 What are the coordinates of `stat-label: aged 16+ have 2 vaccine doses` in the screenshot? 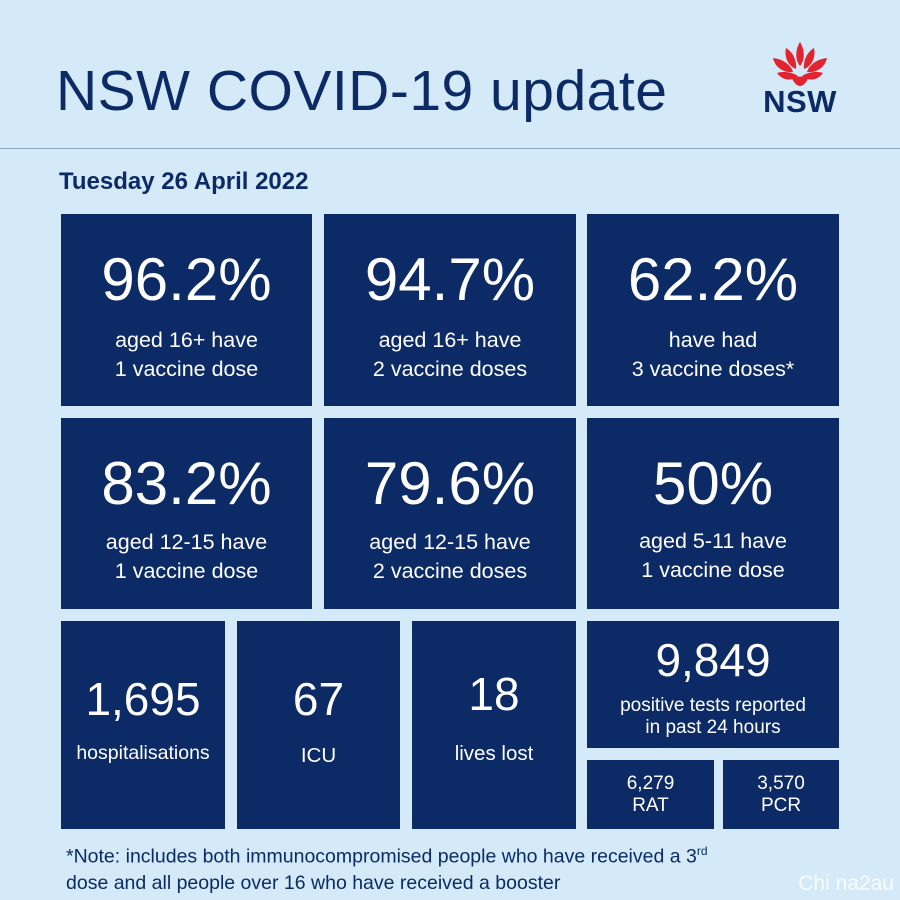 It's located at (450, 354).